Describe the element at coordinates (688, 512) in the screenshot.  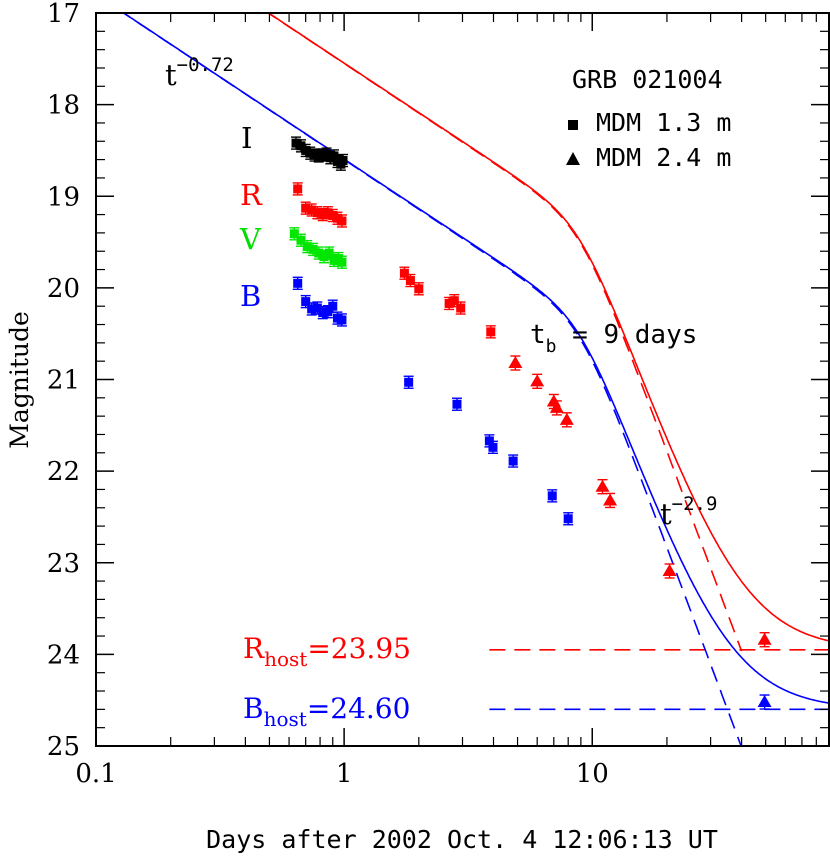
I see `late-slope-label: t−2.9` at that location.